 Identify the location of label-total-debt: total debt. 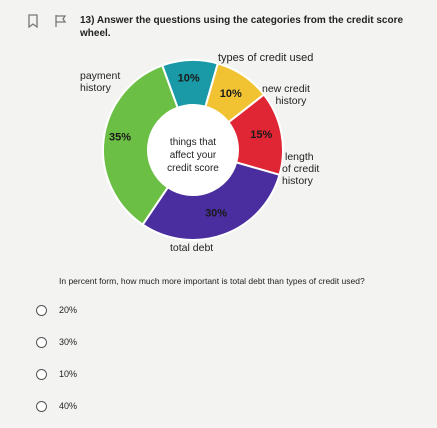
(192, 248).